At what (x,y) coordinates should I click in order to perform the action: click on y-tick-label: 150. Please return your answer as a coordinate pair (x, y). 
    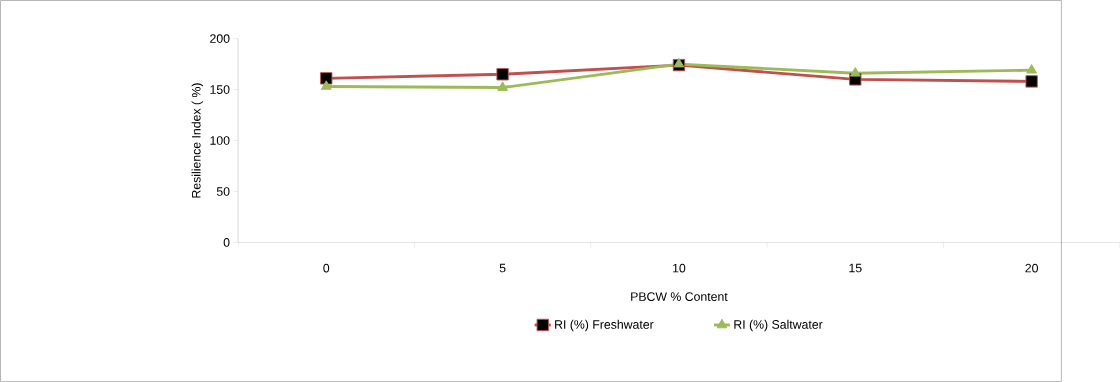
    Looking at the image, I should click on (220, 89).